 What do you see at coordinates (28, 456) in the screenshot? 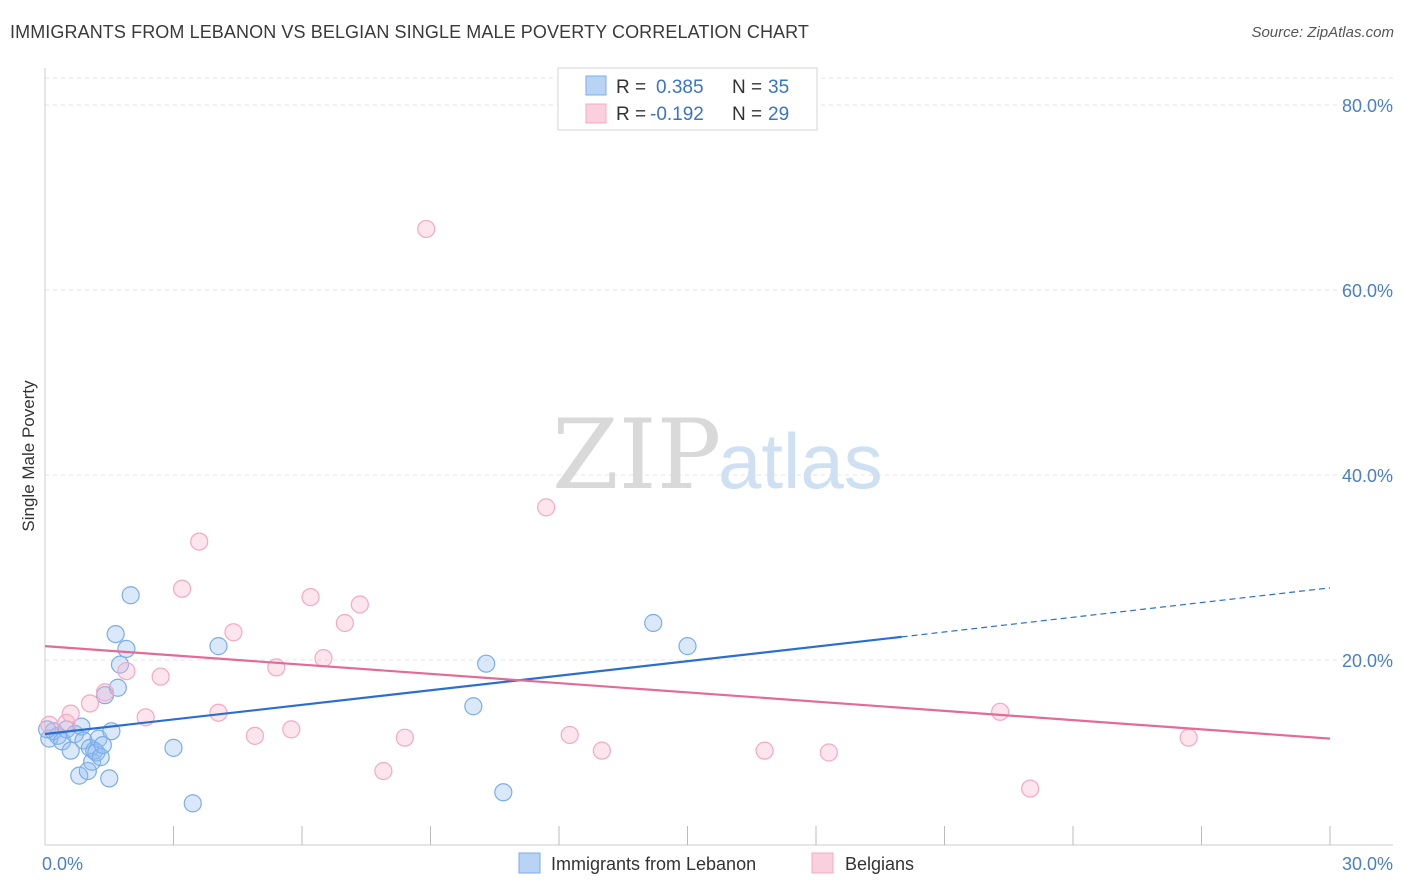
I see `y-axis-label: Single Male Poverty` at bounding box center [28, 456].